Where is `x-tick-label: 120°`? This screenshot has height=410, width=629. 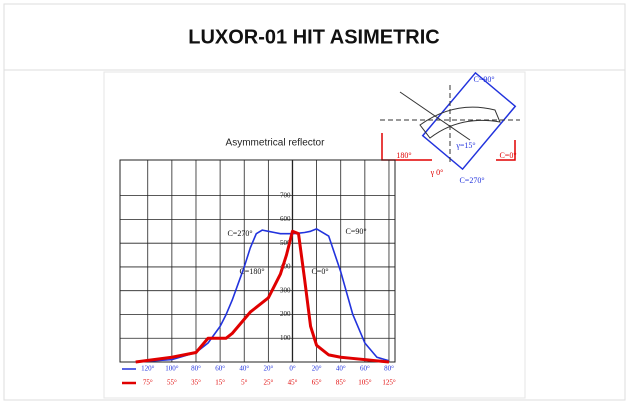 x-tick-label: 120° is located at coordinates (148, 369).